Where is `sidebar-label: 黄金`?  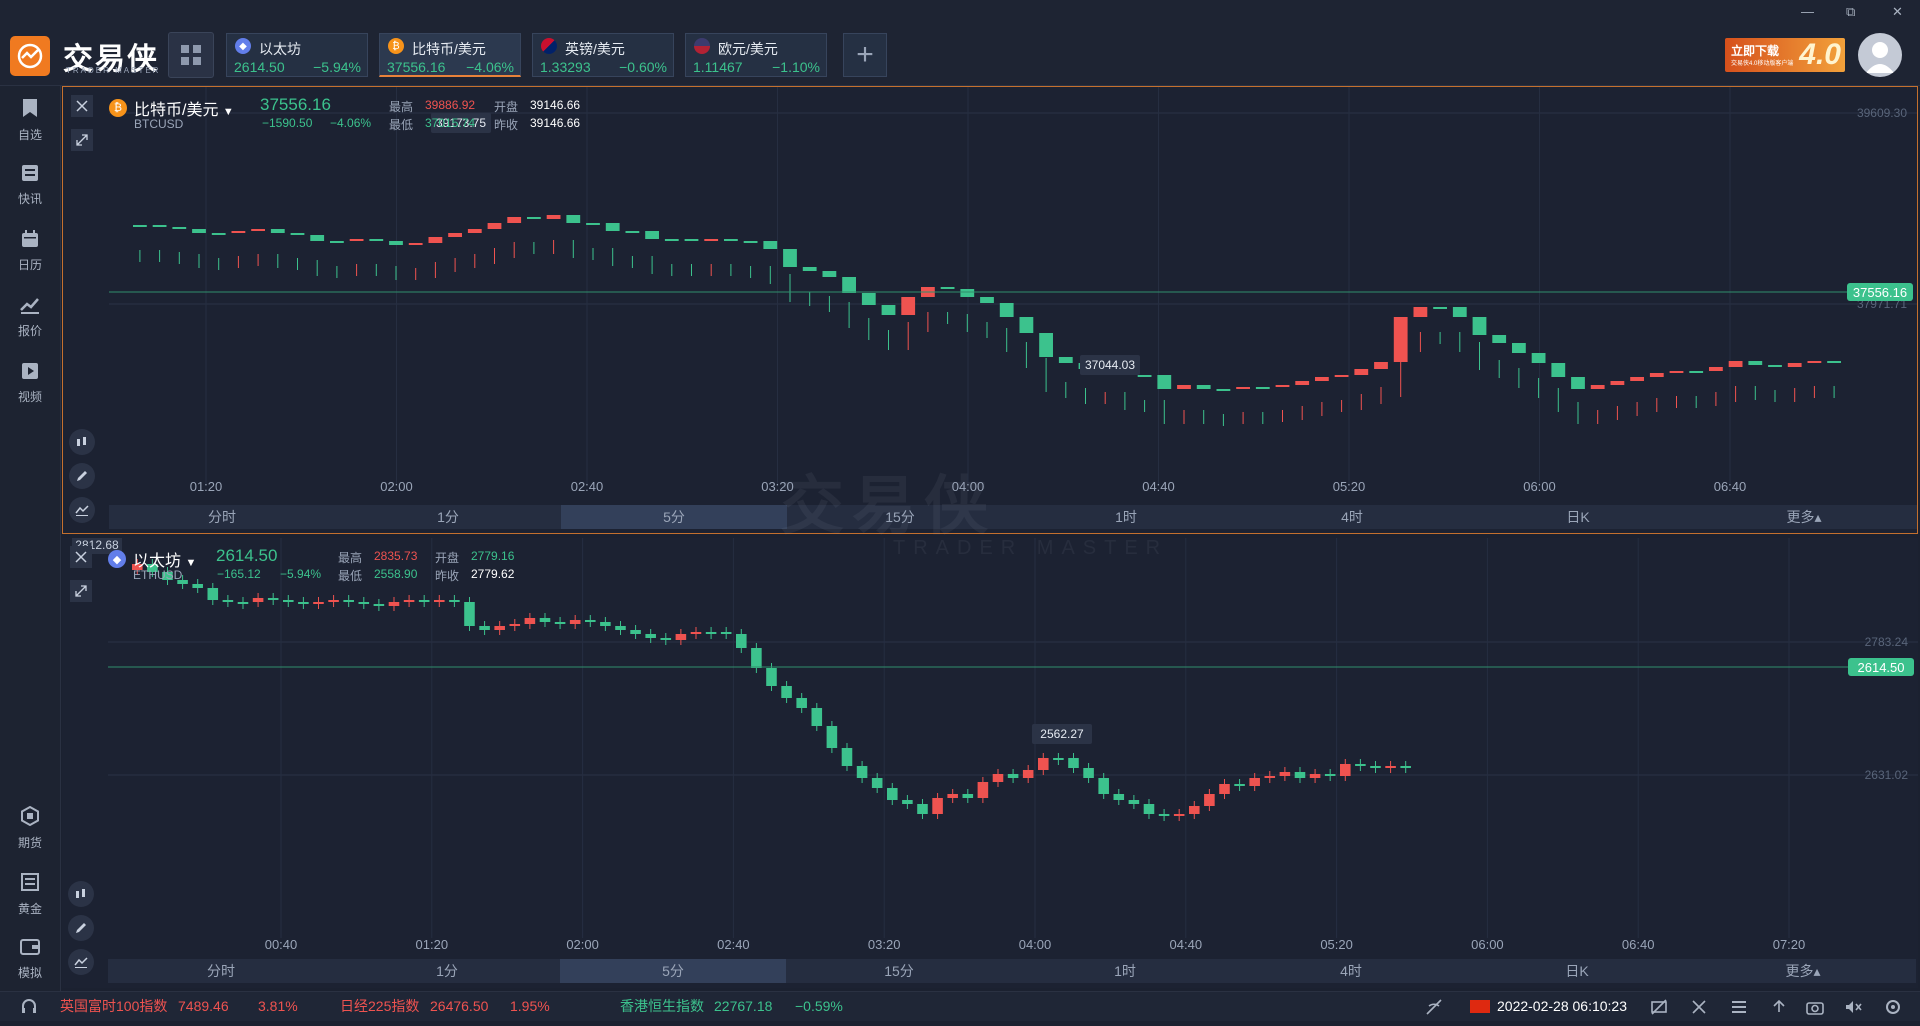
sidebar-label: 黄金 is located at coordinates (29, 909).